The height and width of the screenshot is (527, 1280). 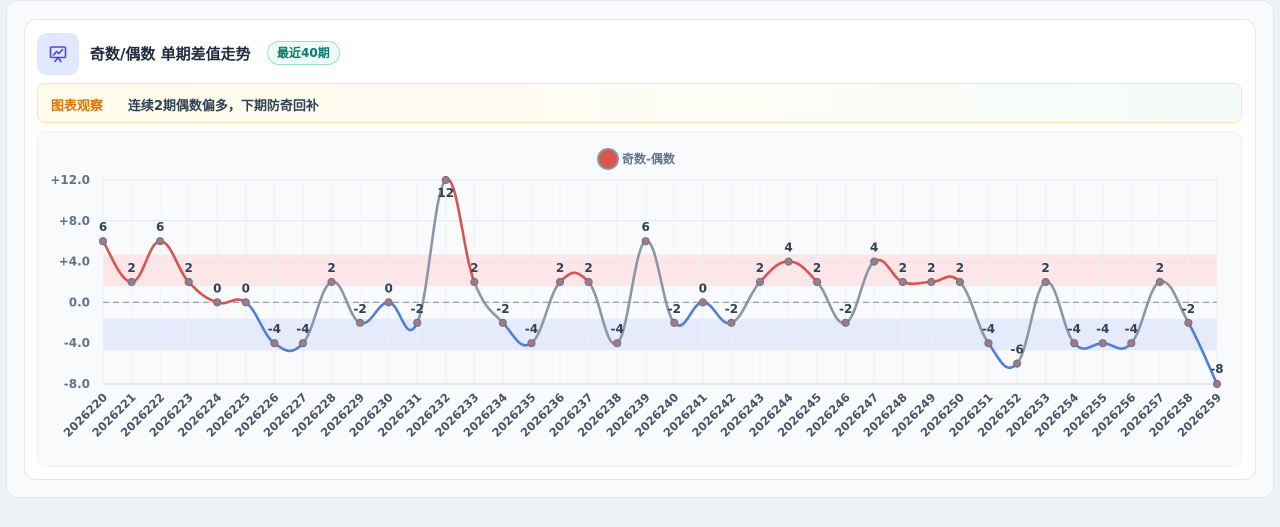 I want to click on y-tick-label: +12.0, so click(x=70, y=180).